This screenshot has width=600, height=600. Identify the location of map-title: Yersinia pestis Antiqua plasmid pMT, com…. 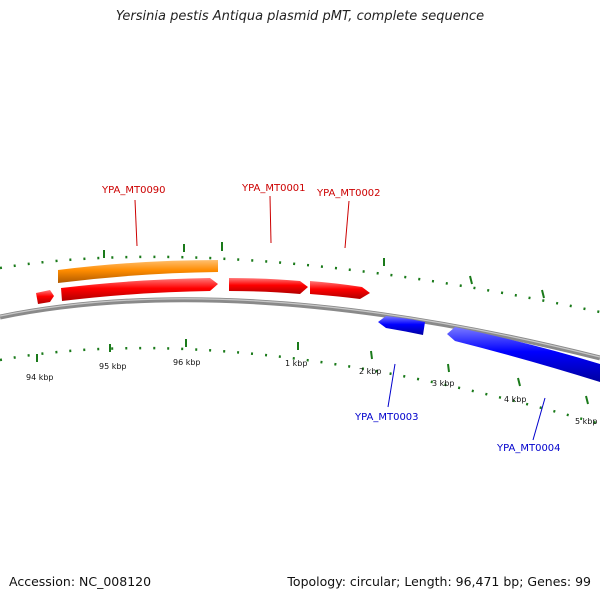
(300, 16).